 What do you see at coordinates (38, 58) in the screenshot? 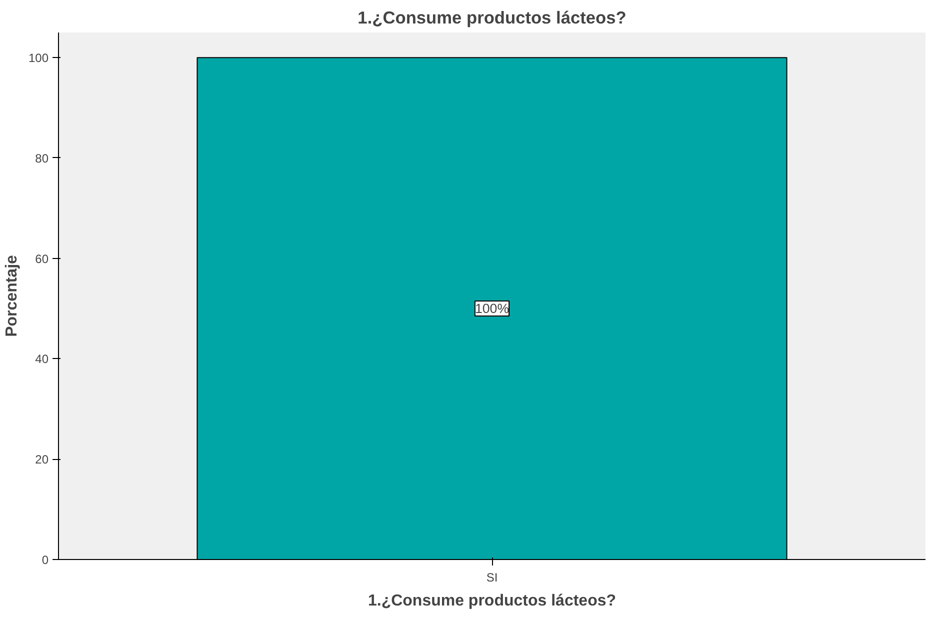
I see `y-tick-label: 100` at bounding box center [38, 58].